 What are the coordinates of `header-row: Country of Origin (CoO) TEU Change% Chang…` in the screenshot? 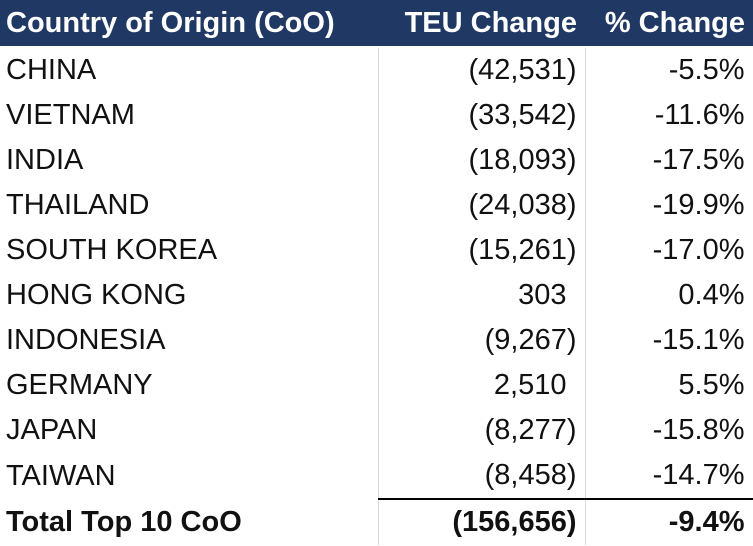 It's located at (376, 24).